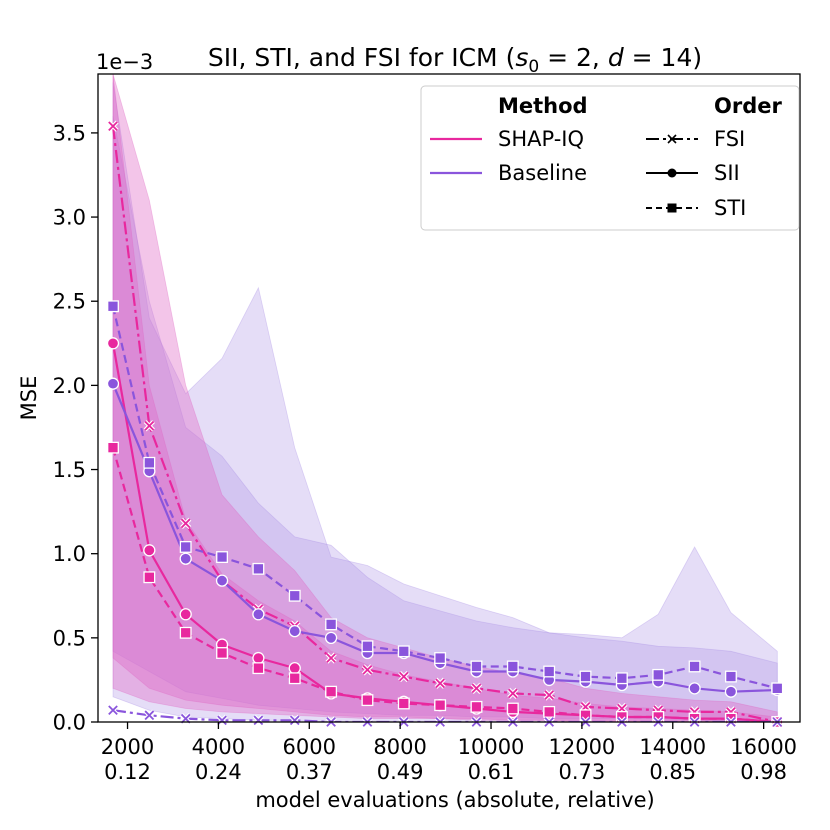  Describe the element at coordinates (69, 723) in the screenshot. I see `y-tick-label: 0.0` at that location.